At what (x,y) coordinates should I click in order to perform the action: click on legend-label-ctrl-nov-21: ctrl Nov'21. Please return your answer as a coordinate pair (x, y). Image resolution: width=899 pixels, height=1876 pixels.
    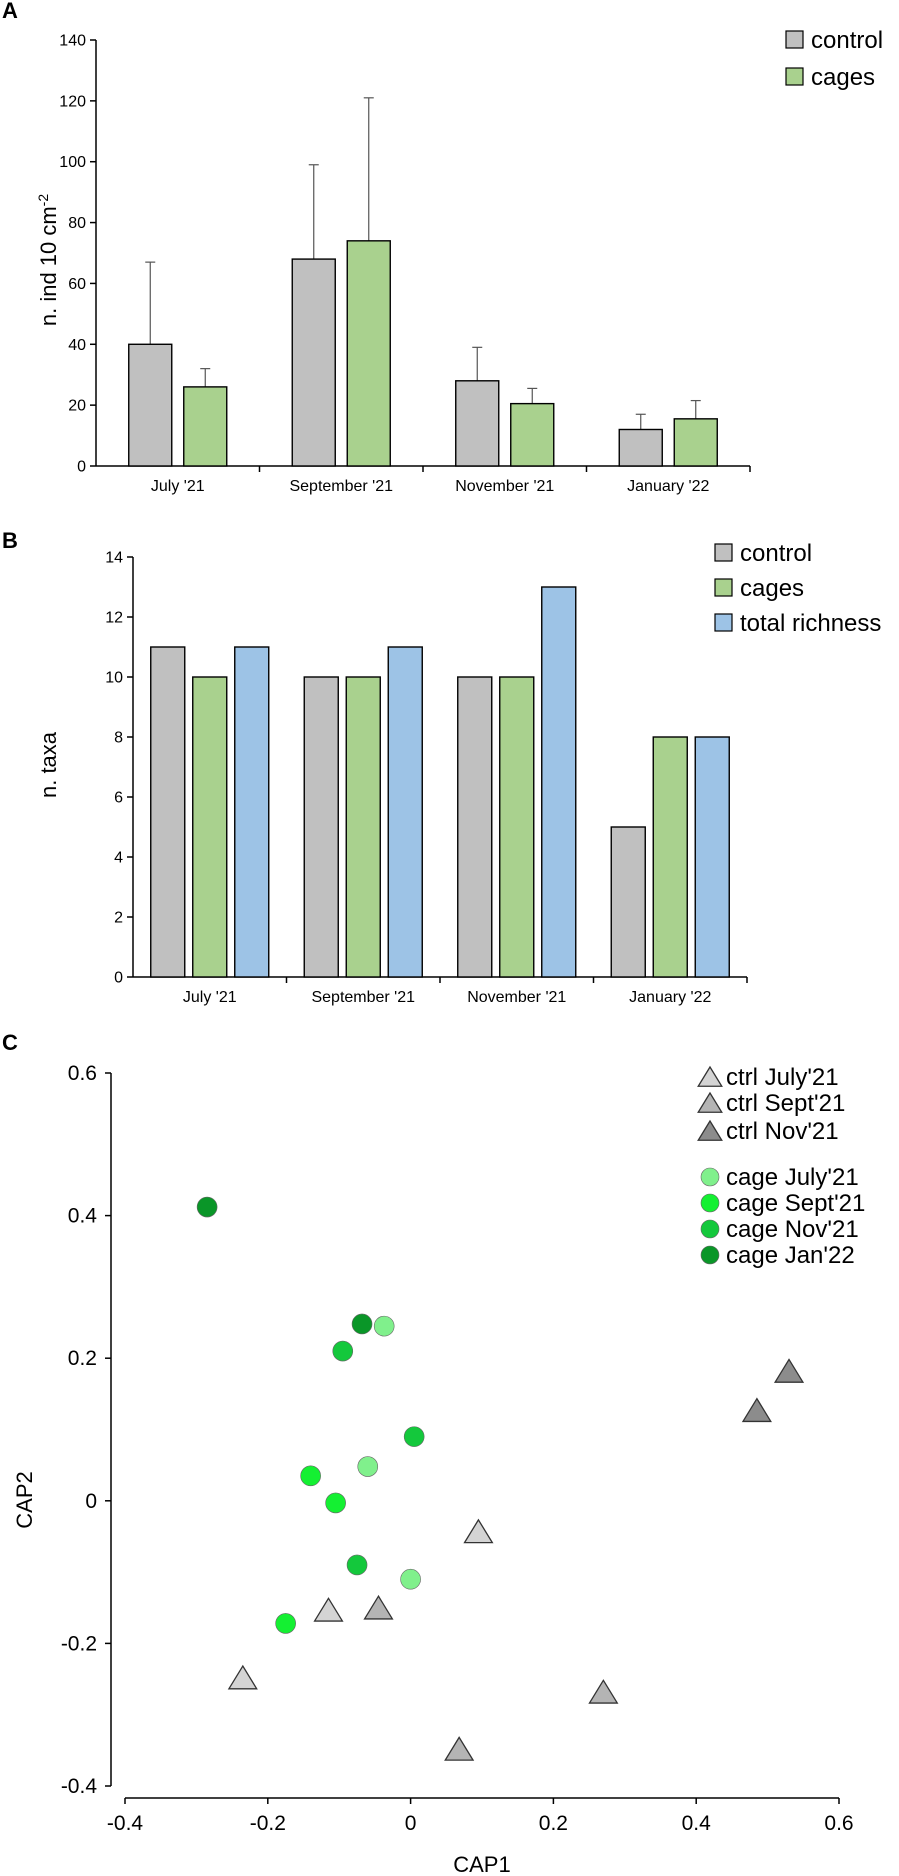
    Looking at the image, I should click on (782, 1131).